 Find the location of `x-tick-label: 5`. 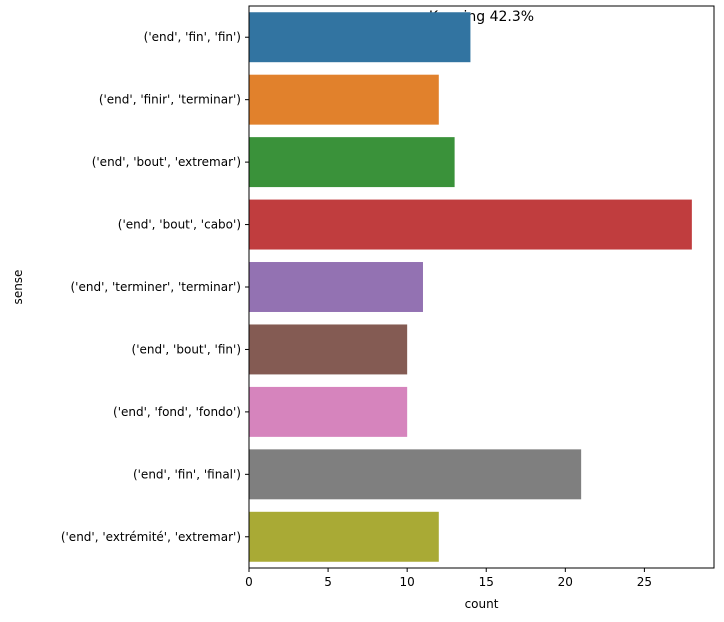

x-tick-label: 5 is located at coordinates (328, 582).